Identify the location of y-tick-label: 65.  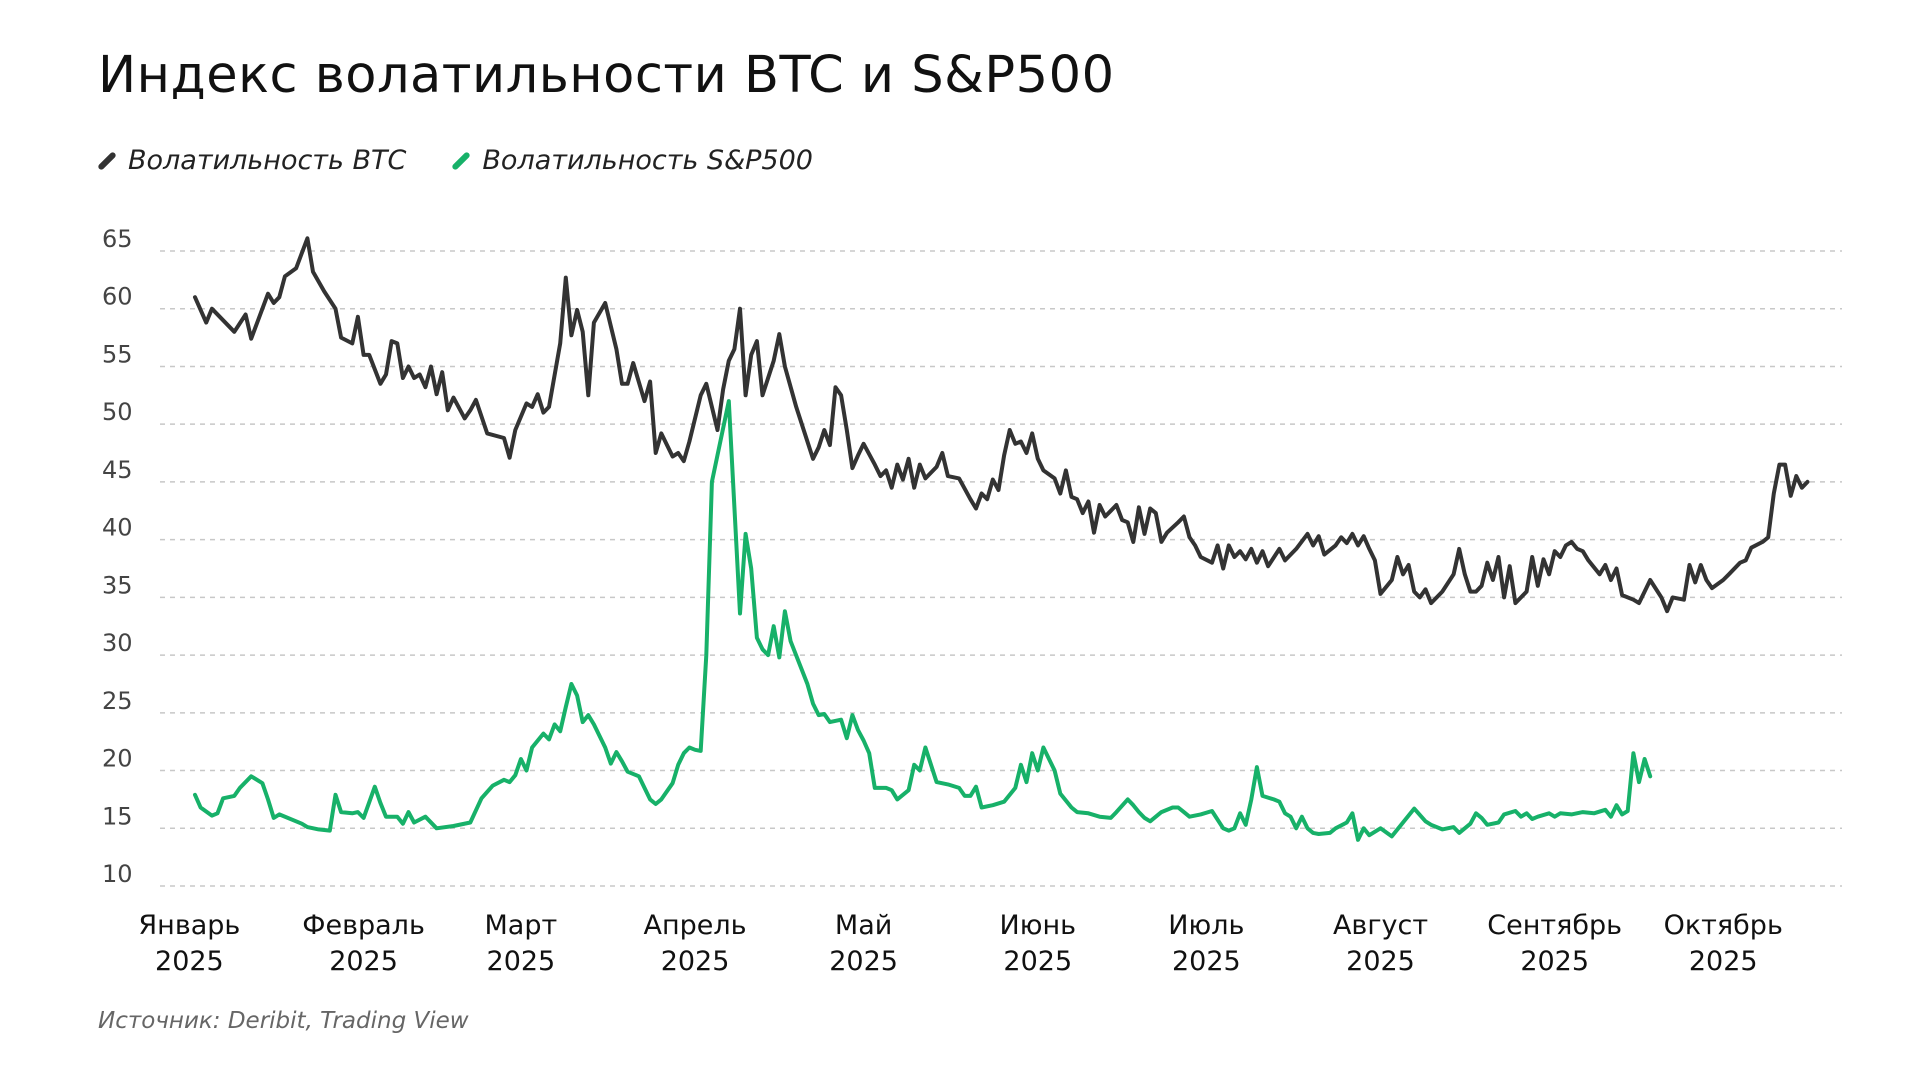
(117, 239).